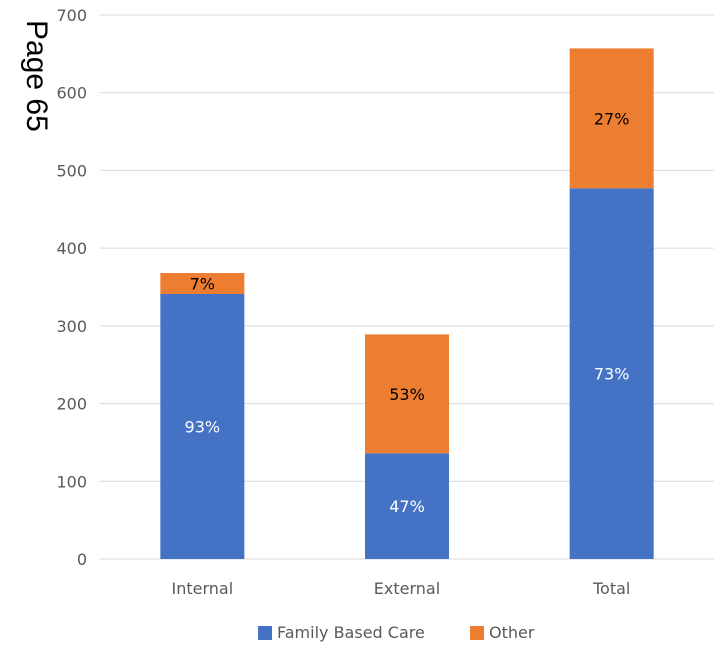 The image size is (728, 653). I want to click on data-label: 7%, so click(202, 284).